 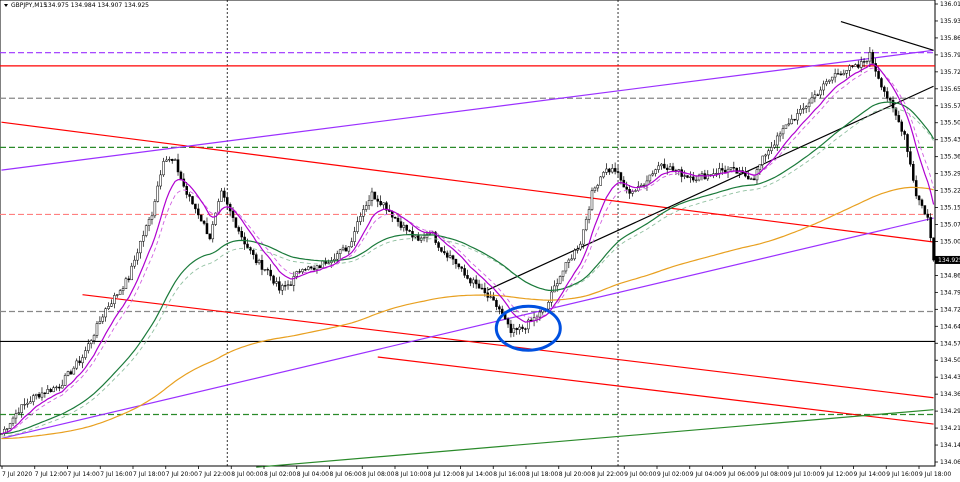 What do you see at coordinates (950, 89) in the screenshot?
I see `y-tick-label: 135.650` at bounding box center [950, 89].